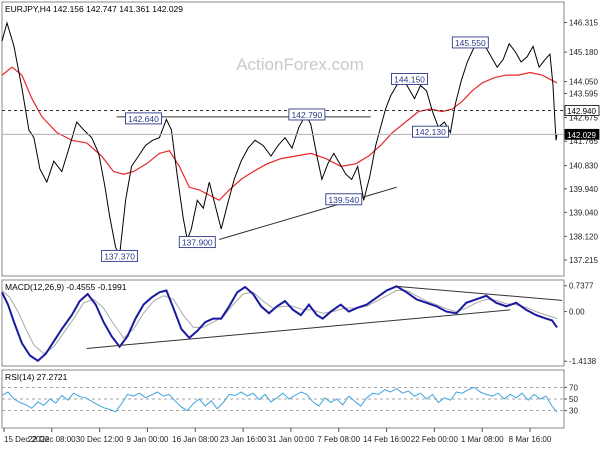 This screenshot has height=450, width=600. What do you see at coordinates (583, 52) in the screenshot?
I see `price-ytick-label-1: 145.180` at bounding box center [583, 52].